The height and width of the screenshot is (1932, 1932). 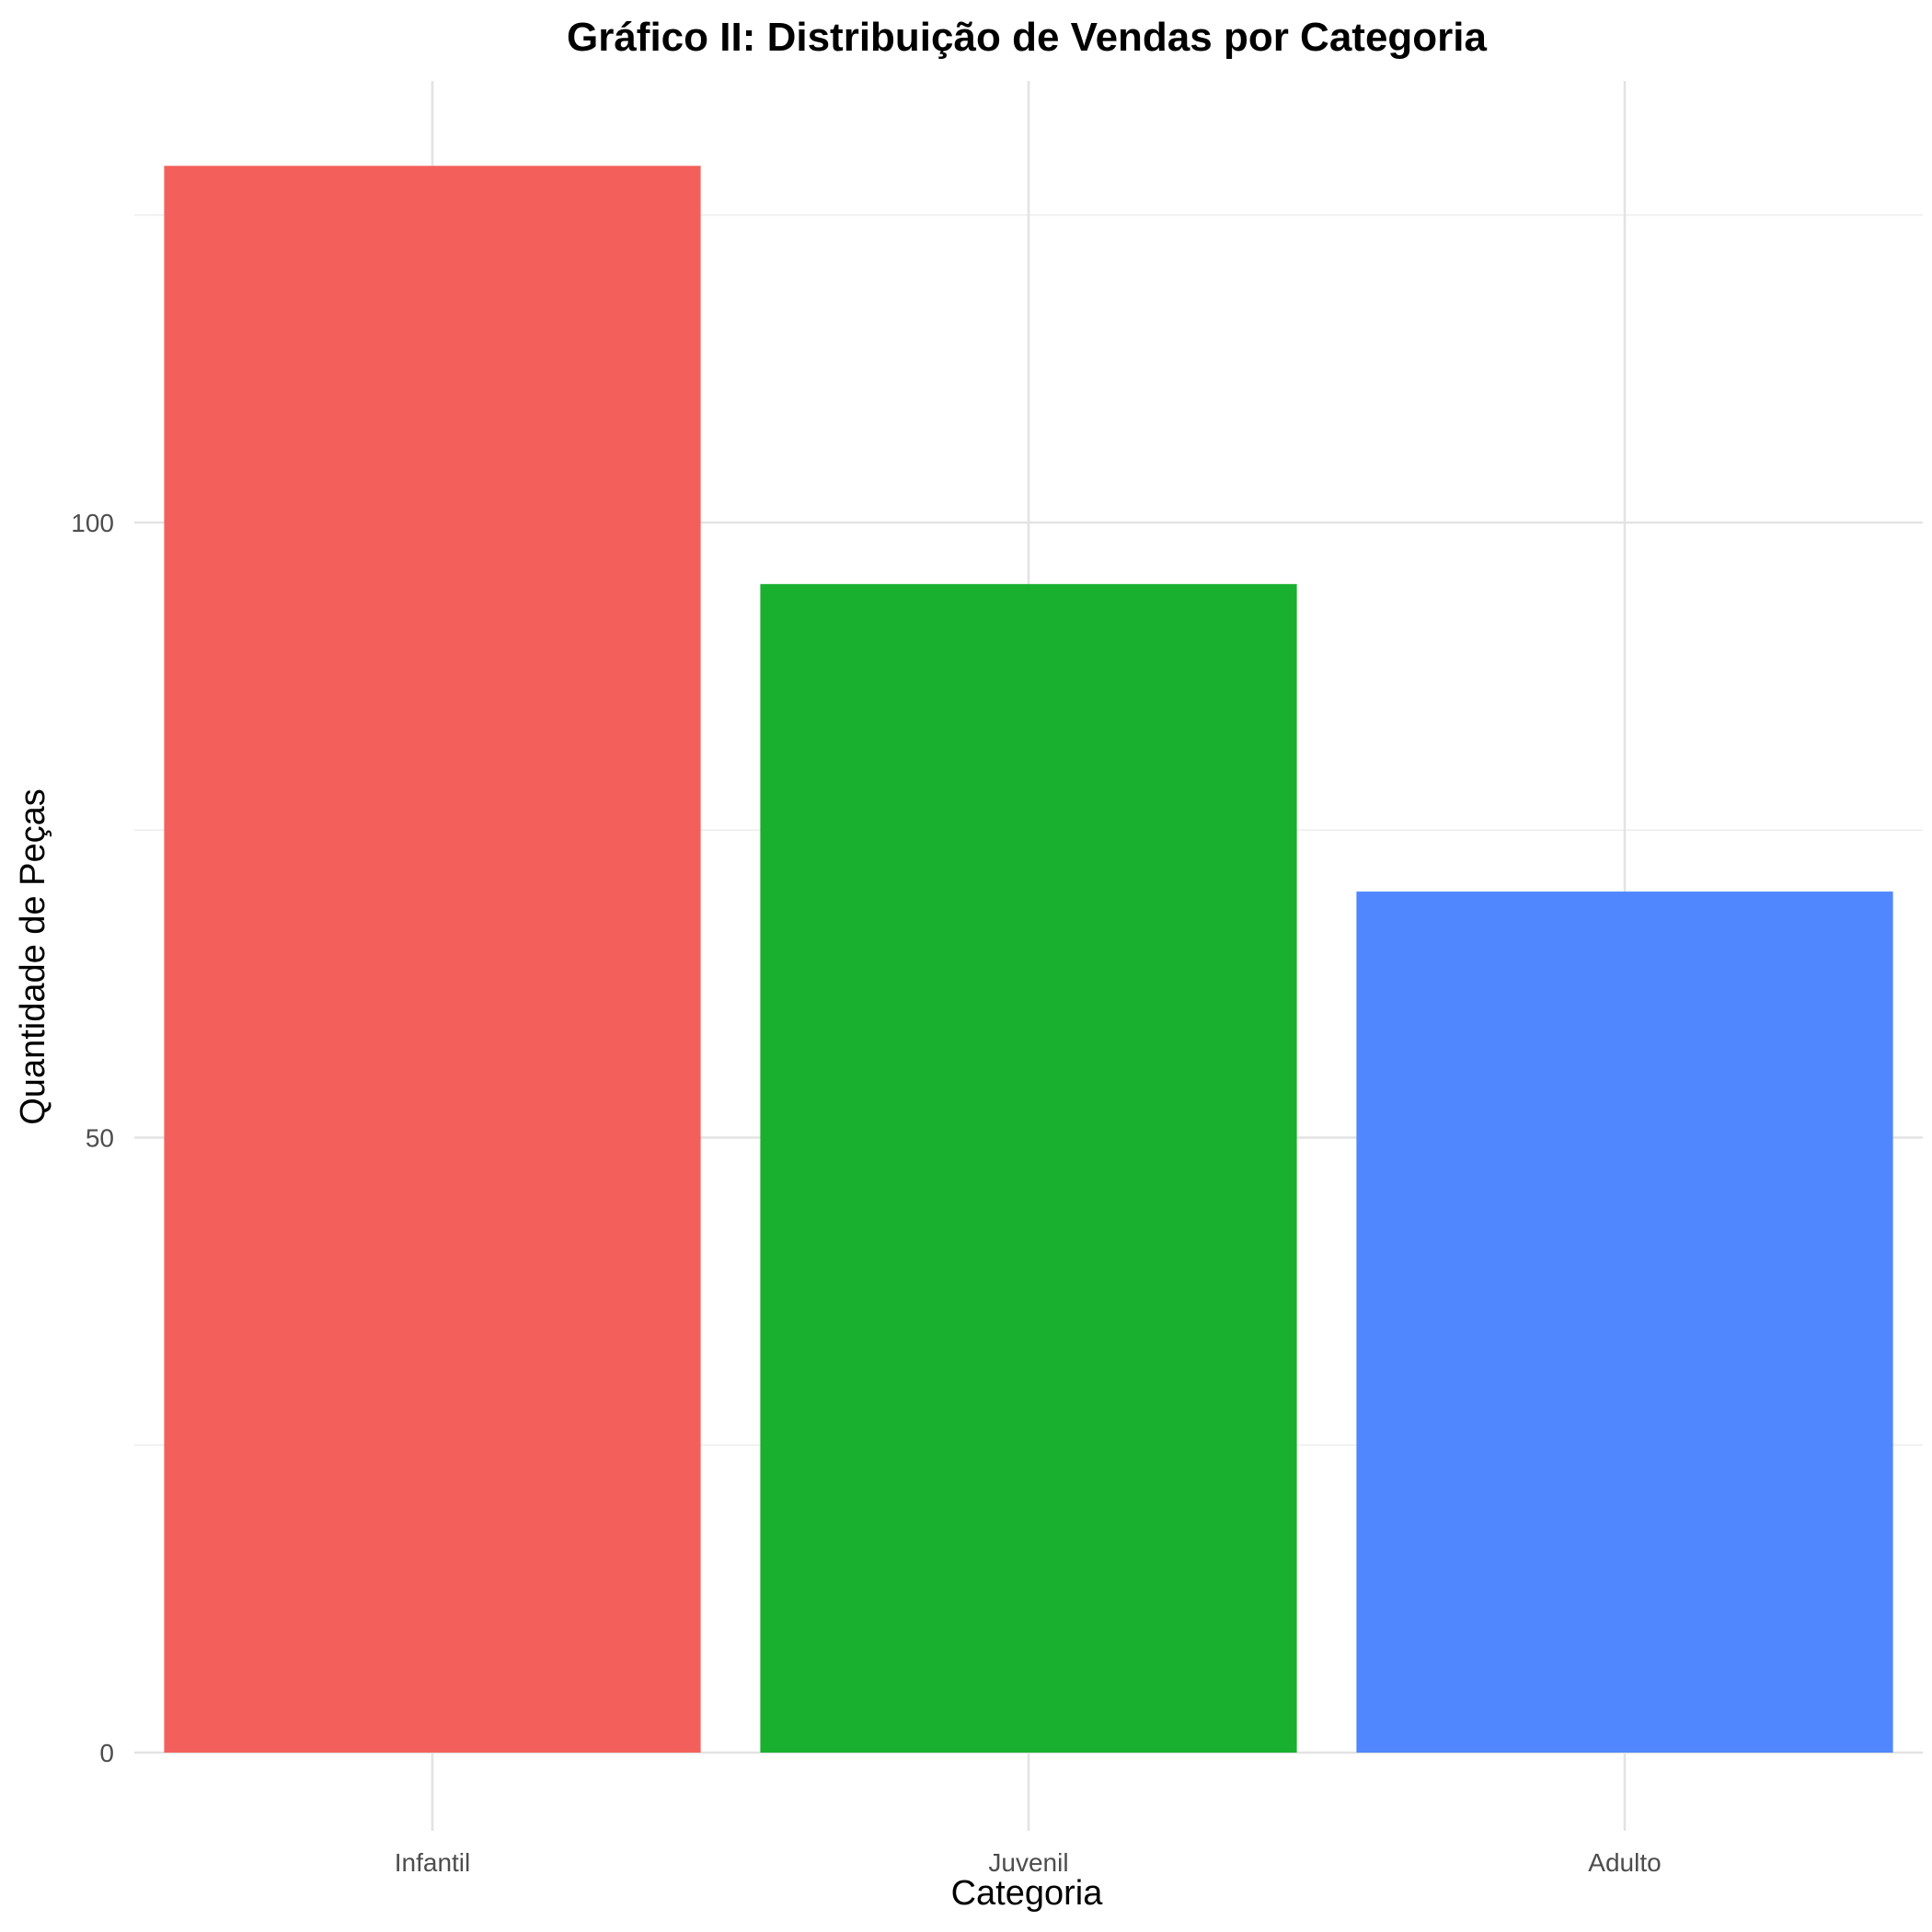 I want to click on y-axis-title: Quantidade de Peças, so click(x=33, y=956).